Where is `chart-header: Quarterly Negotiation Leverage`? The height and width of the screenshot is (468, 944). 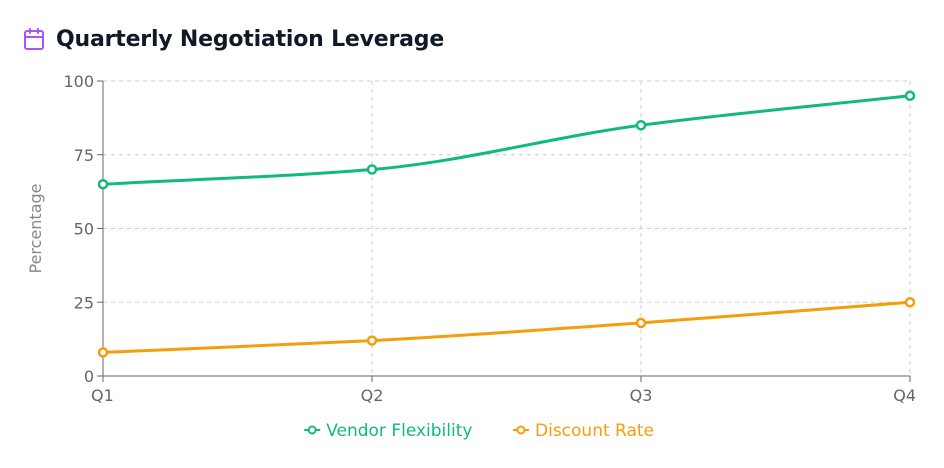
chart-header: Quarterly Negotiation Leverage is located at coordinates (233, 39).